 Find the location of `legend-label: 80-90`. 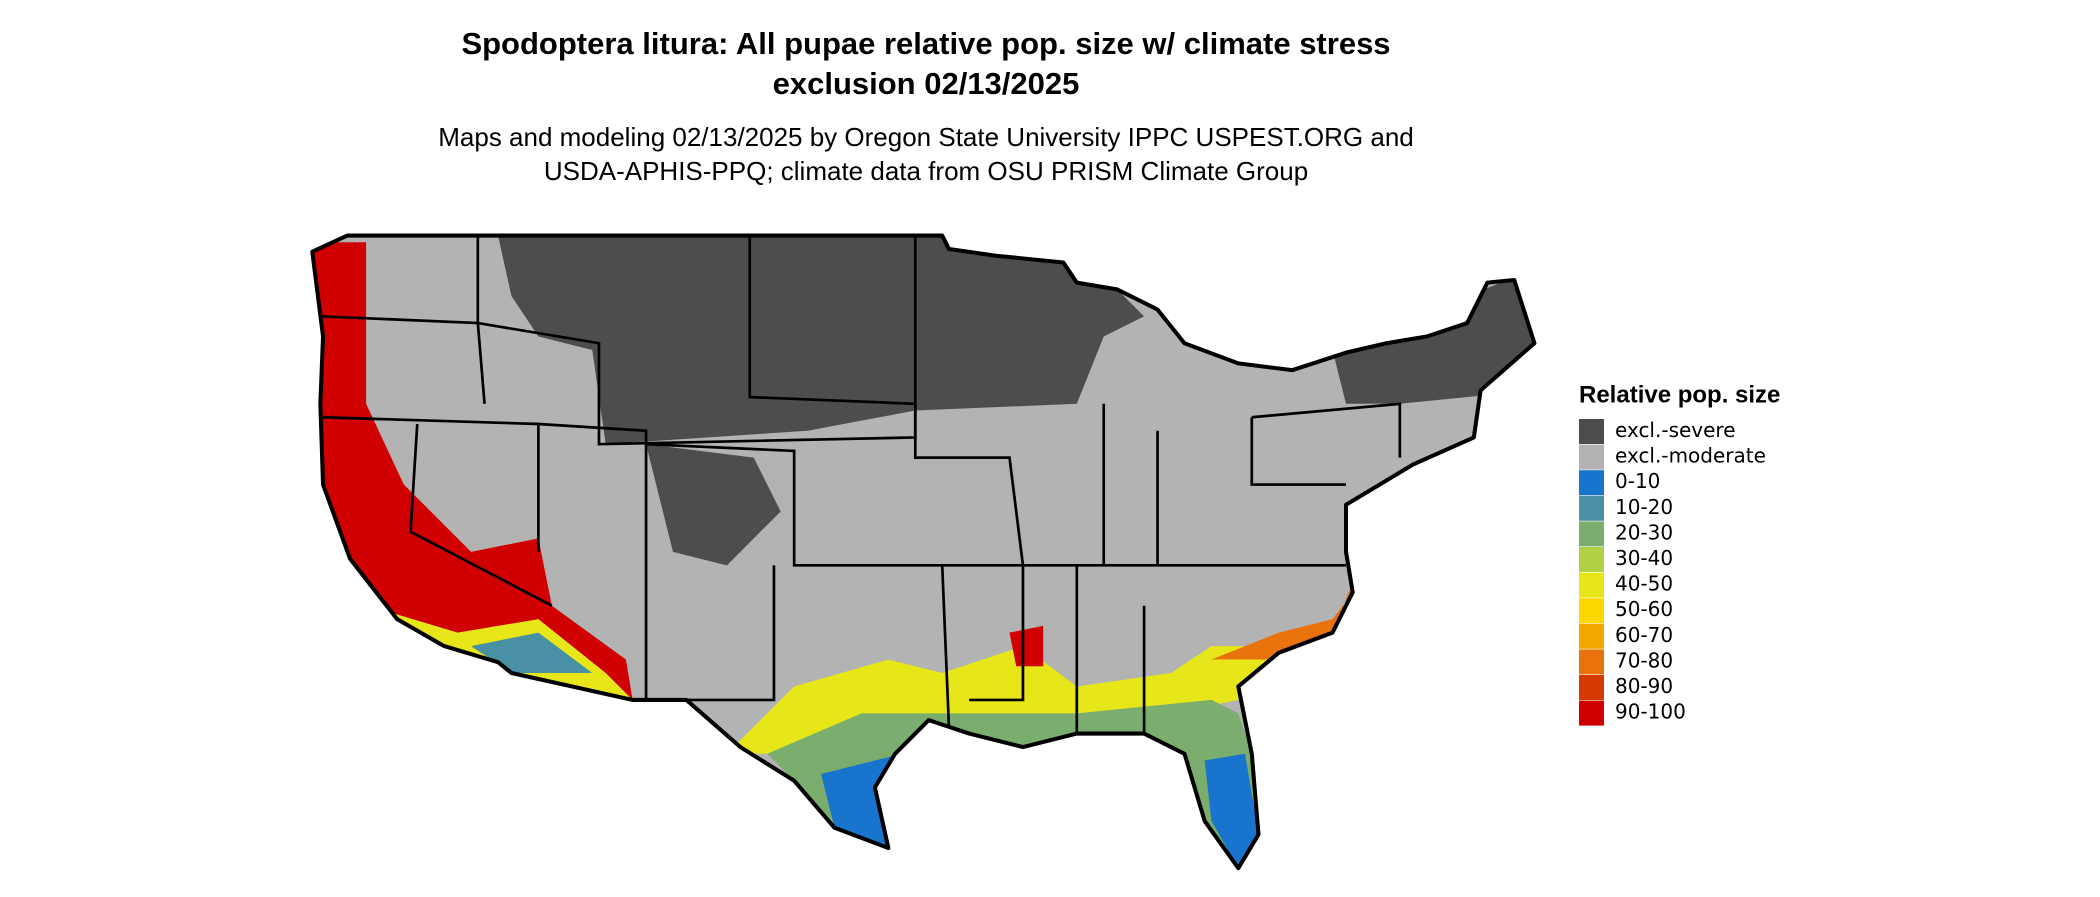

legend-label: 80-90 is located at coordinates (1644, 686).